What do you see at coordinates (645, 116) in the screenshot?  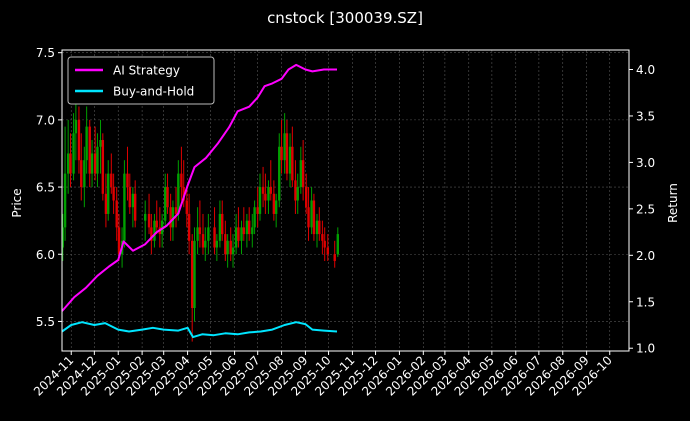 I see `y-tick-label-right: 3.5` at bounding box center [645, 116].